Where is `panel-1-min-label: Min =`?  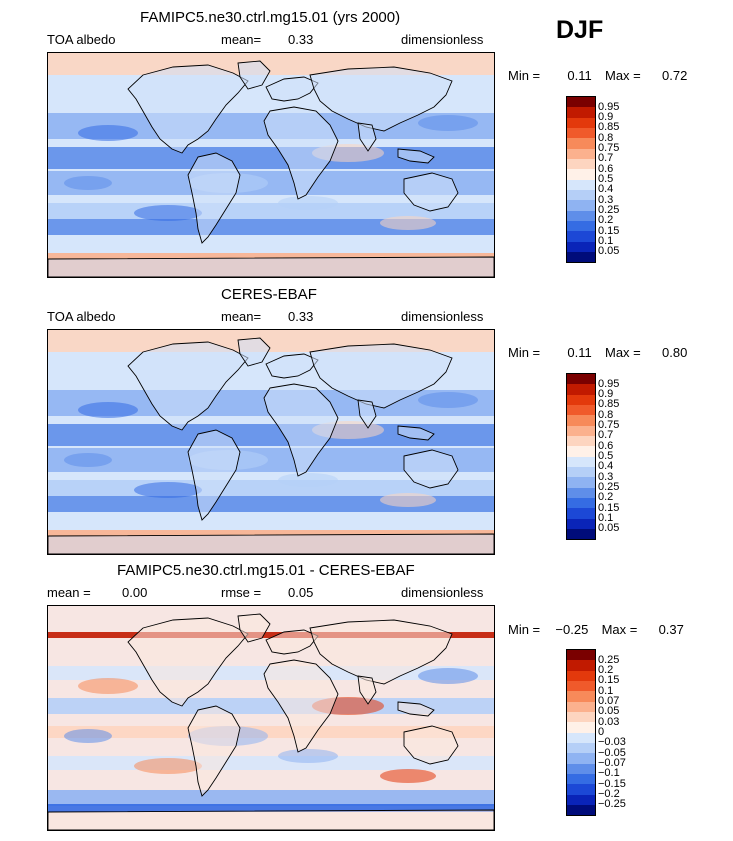 panel-1-min-label: Min = is located at coordinates (524, 75).